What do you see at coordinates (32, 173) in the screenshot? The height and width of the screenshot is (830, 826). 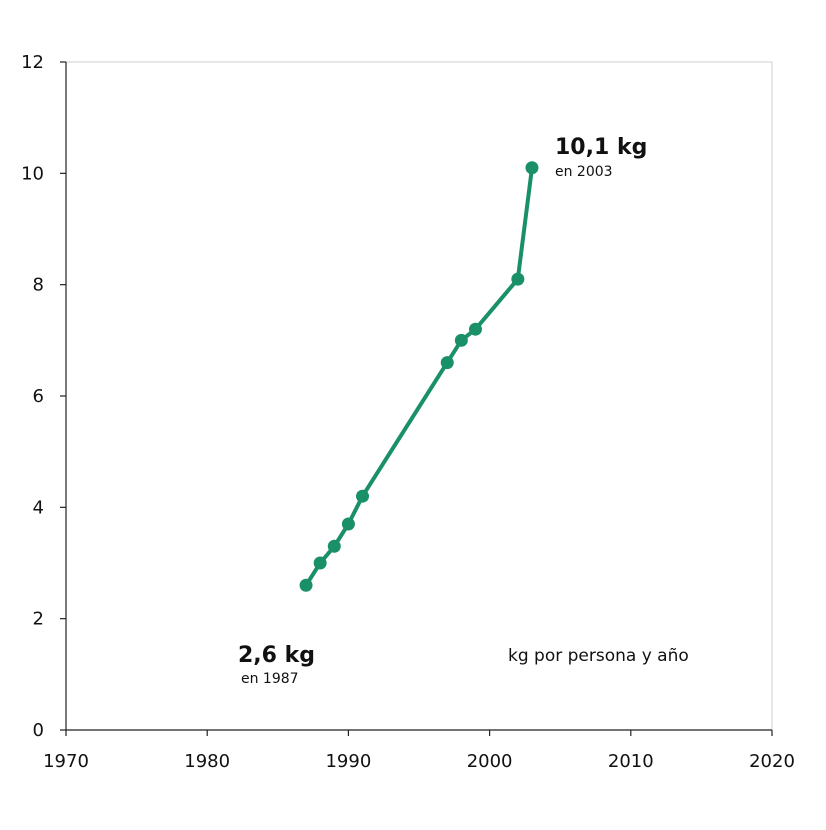 I see `y-tick-label: 10` at bounding box center [32, 173].